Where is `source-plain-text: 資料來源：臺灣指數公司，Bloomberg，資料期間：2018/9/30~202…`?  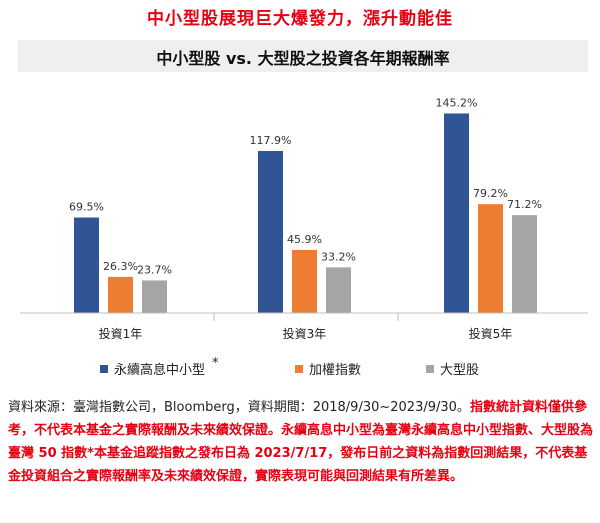
source-plain-text: 資料來源：臺灣指數公司，Bloomberg，資料期間：2018/9/30~202… is located at coordinates (239, 407).